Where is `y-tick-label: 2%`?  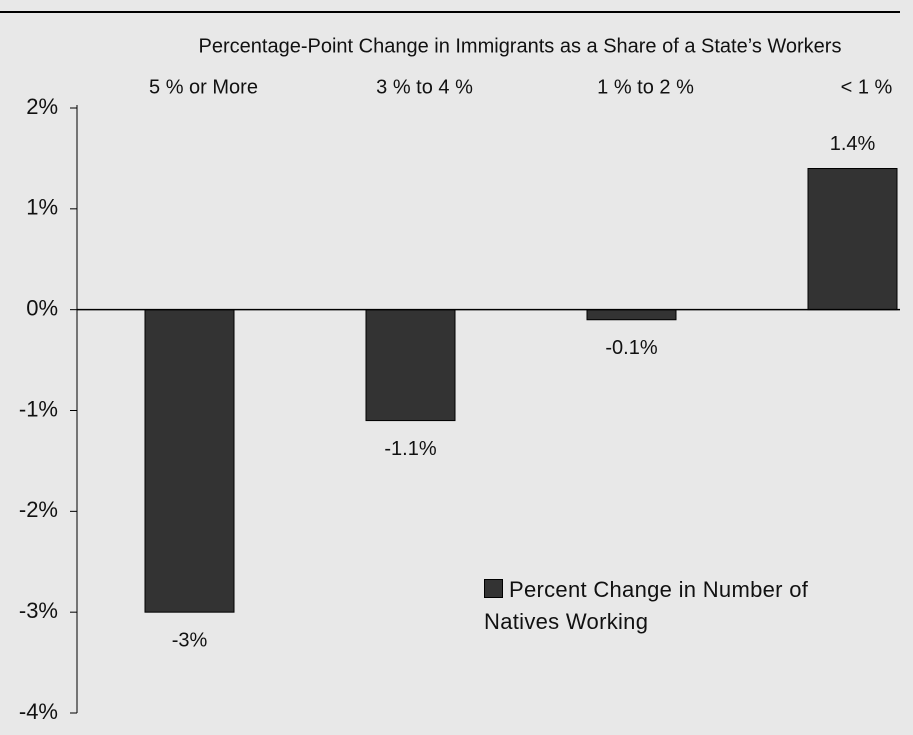
y-tick-label: 2% is located at coordinates (42, 106).